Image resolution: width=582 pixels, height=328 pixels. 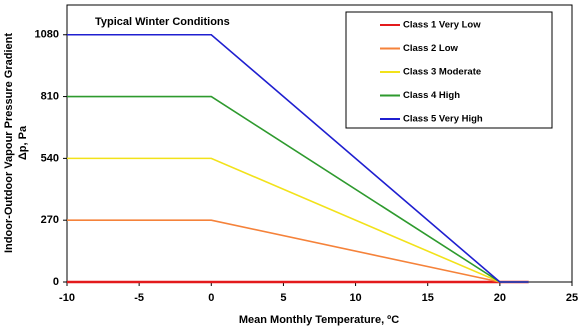 What do you see at coordinates (23, 142) in the screenshot?
I see `y-axis-label: Δp, Pa` at bounding box center [23, 142].